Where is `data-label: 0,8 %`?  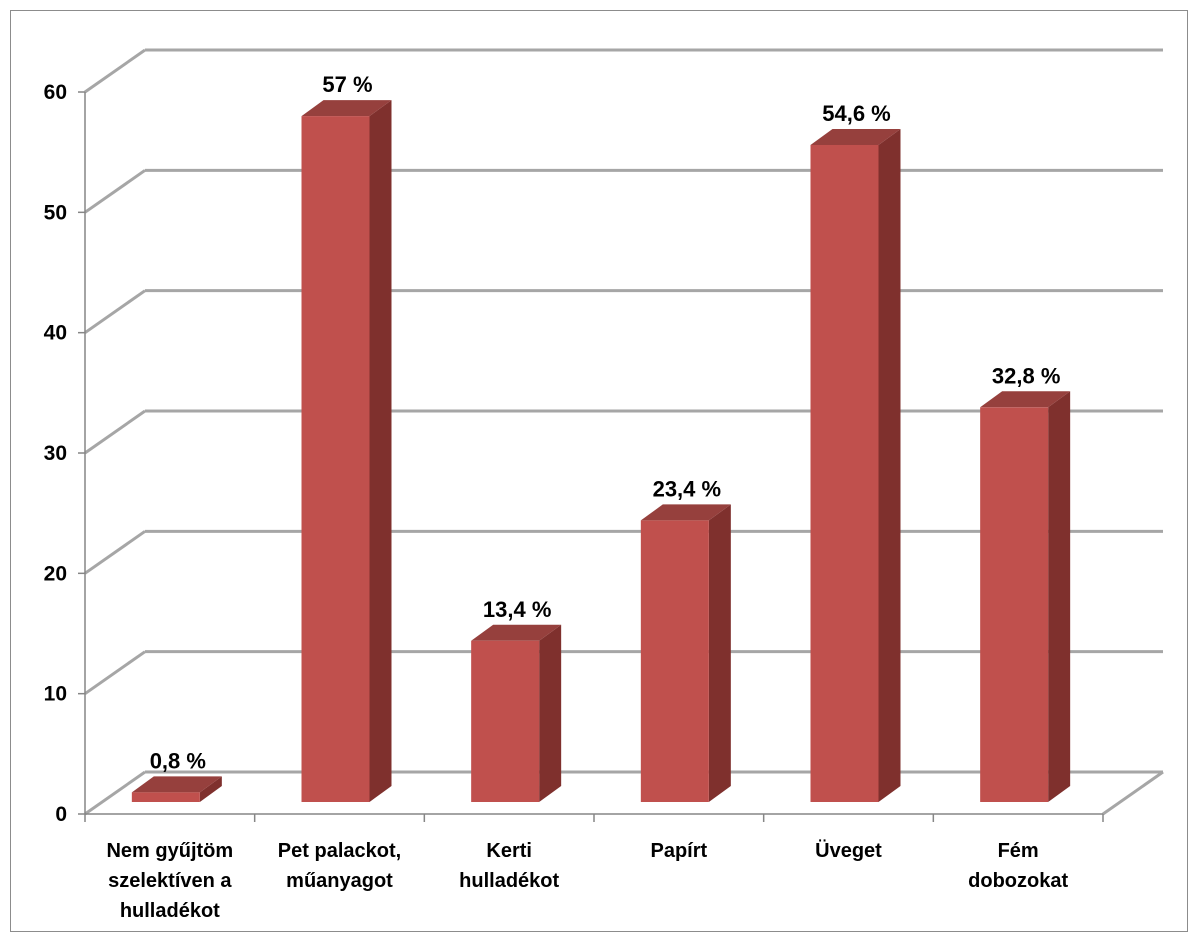 data-label: 0,8 % is located at coordinates (178, 760).